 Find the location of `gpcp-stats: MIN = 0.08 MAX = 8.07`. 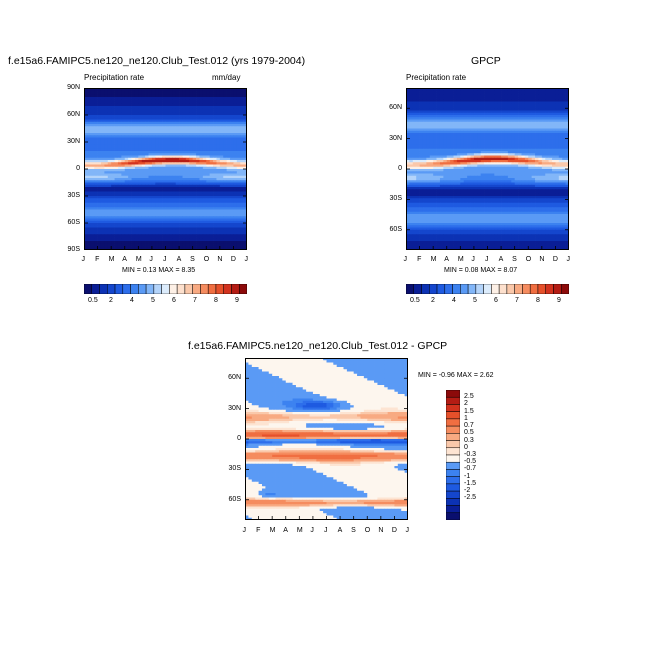

gpcp-stats: MIN = 0.08 MAX = 8.07 is located at coordinates (481, 270).